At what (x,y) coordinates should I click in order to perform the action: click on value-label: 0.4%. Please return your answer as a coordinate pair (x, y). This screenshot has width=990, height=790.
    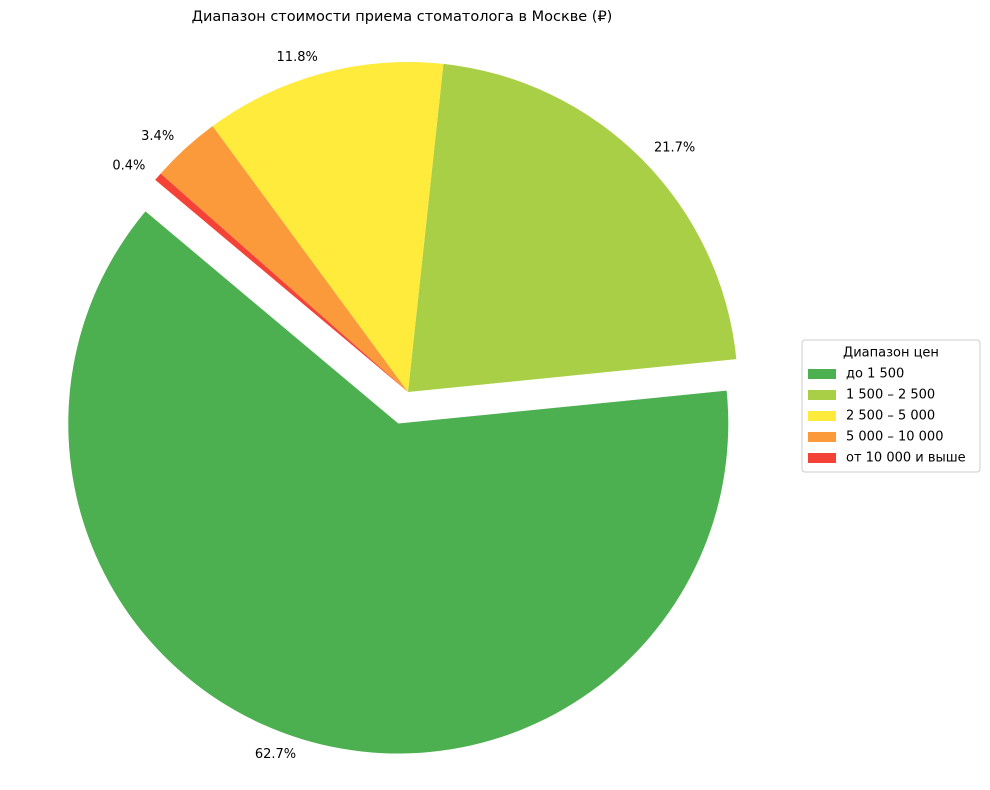
    Looking at the image, I should click on (128, 165).